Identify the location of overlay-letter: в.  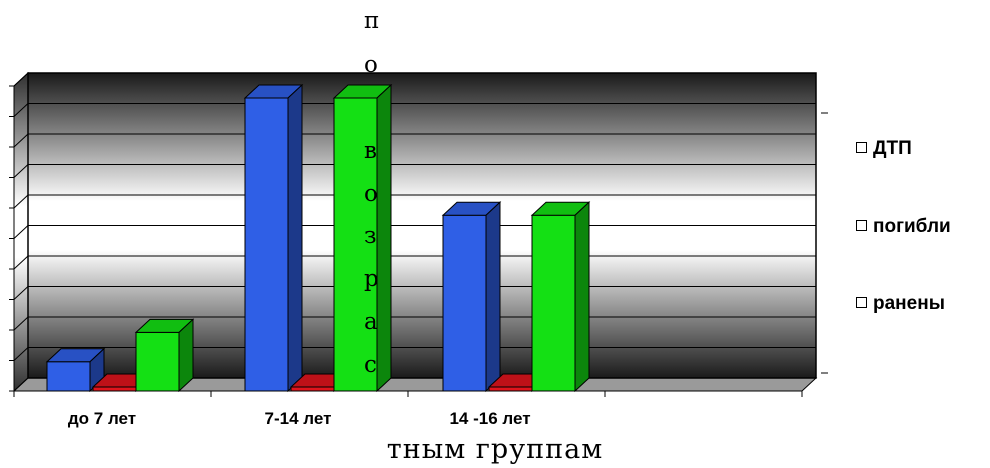
(370, 151).